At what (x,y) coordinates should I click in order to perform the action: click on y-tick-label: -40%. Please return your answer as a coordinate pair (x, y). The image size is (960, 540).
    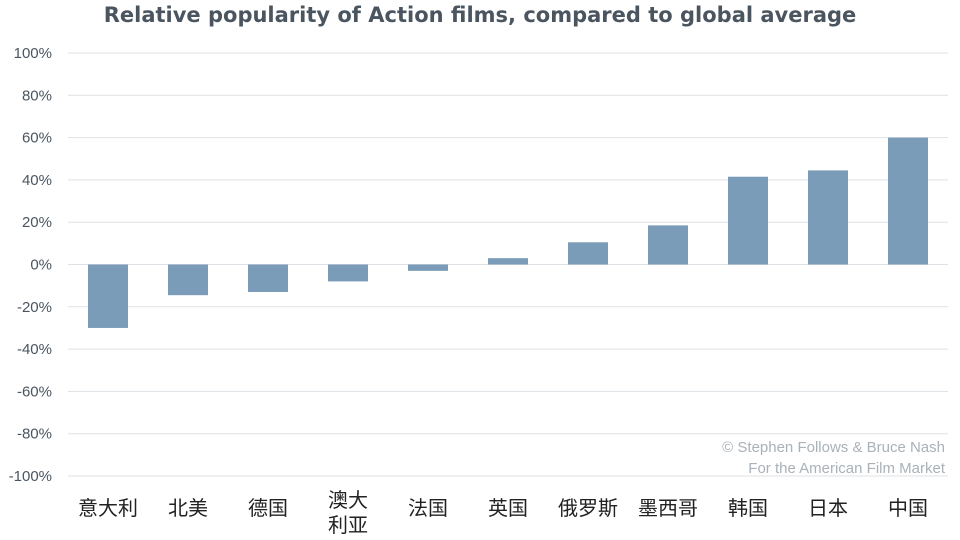
    Looking at the image, I should click on (34, 349).